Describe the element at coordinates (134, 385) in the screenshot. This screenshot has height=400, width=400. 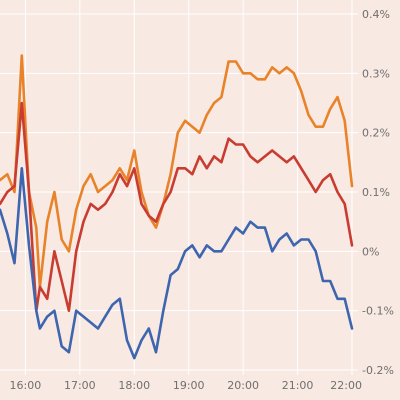
I see `x-tick-label: 18:00` at that location.